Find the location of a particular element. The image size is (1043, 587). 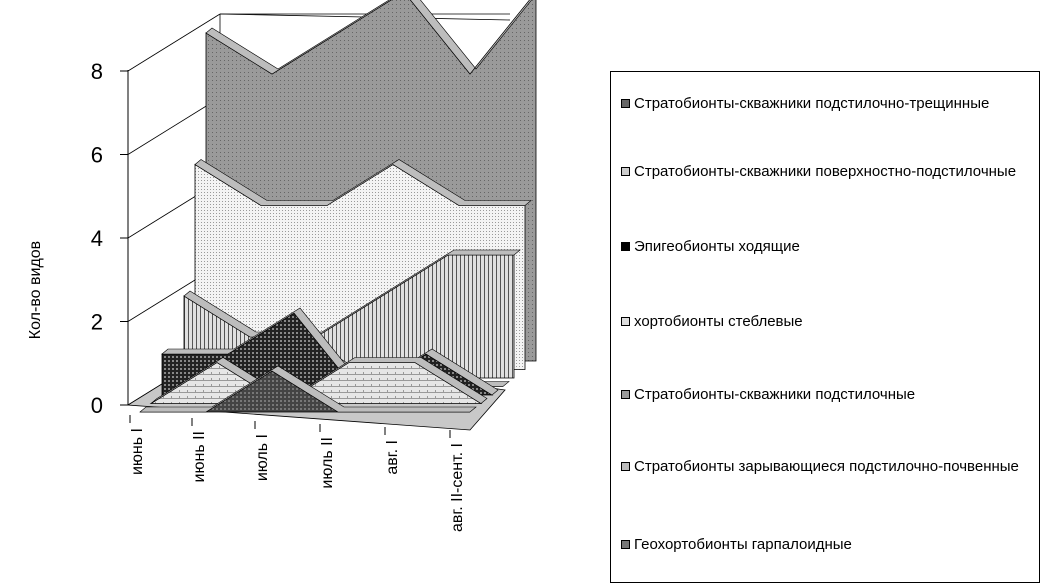

legend-item-4: хортобионты стеблевые is located at coordinates (826, 321).